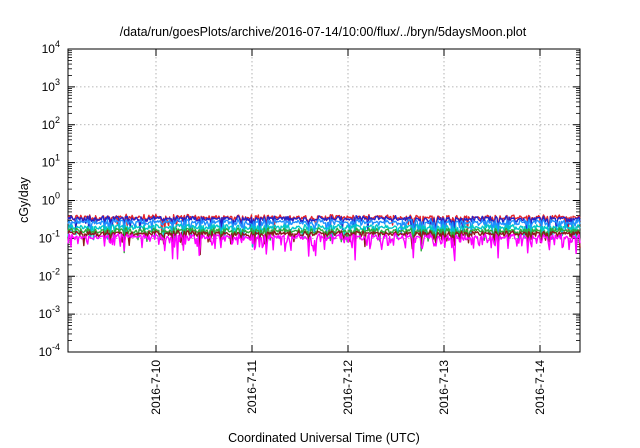  I want to click on y-tick-label: 10², so click(51, 123).